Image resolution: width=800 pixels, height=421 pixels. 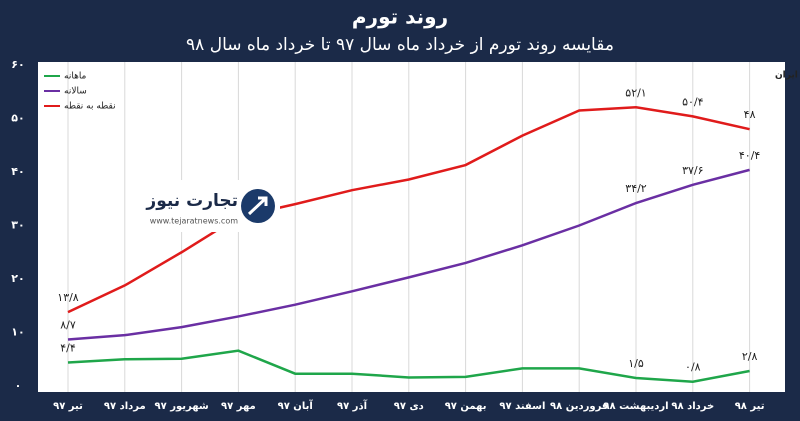 I want to click on watermark-box, so click(x=207, y=206).